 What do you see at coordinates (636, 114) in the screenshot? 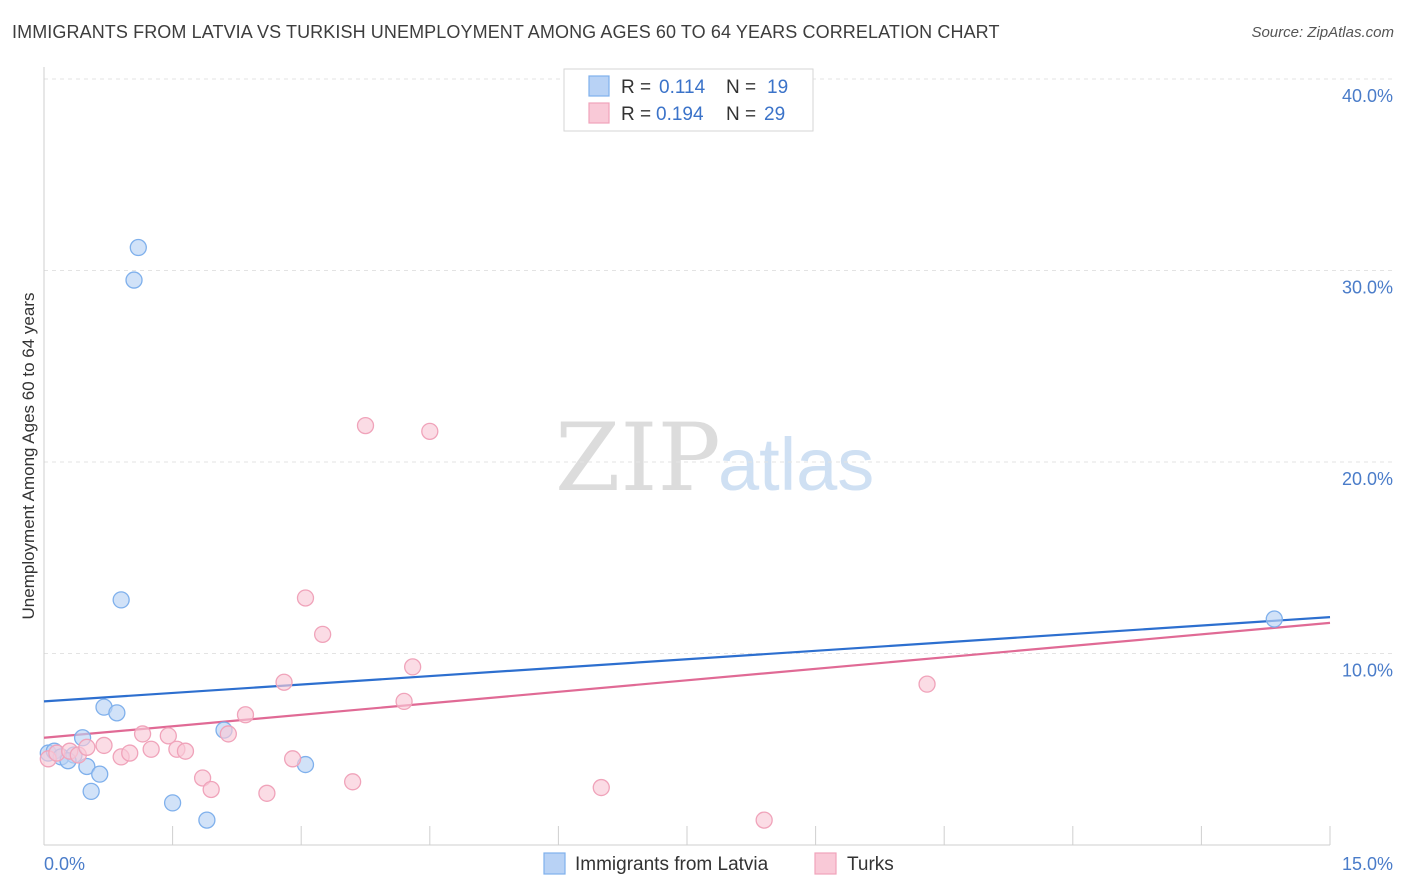
I see `legend-r-label-turks: R =` at bounding box center [636, 114].